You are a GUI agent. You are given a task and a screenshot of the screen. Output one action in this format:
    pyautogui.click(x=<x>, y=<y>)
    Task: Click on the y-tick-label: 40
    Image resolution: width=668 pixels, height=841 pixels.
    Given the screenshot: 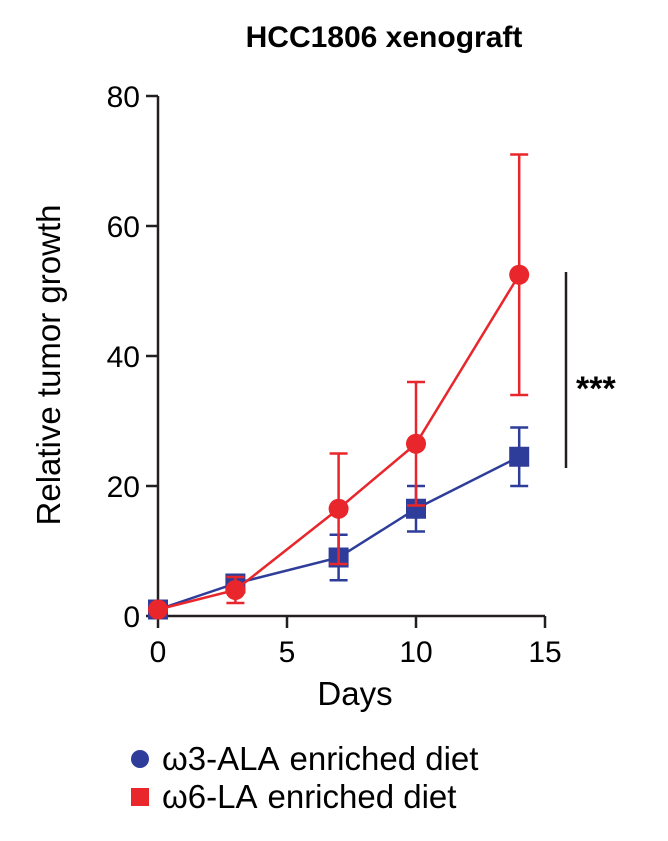 What is the action you would take?
    pyautogui.click(x=123, y=357)
    